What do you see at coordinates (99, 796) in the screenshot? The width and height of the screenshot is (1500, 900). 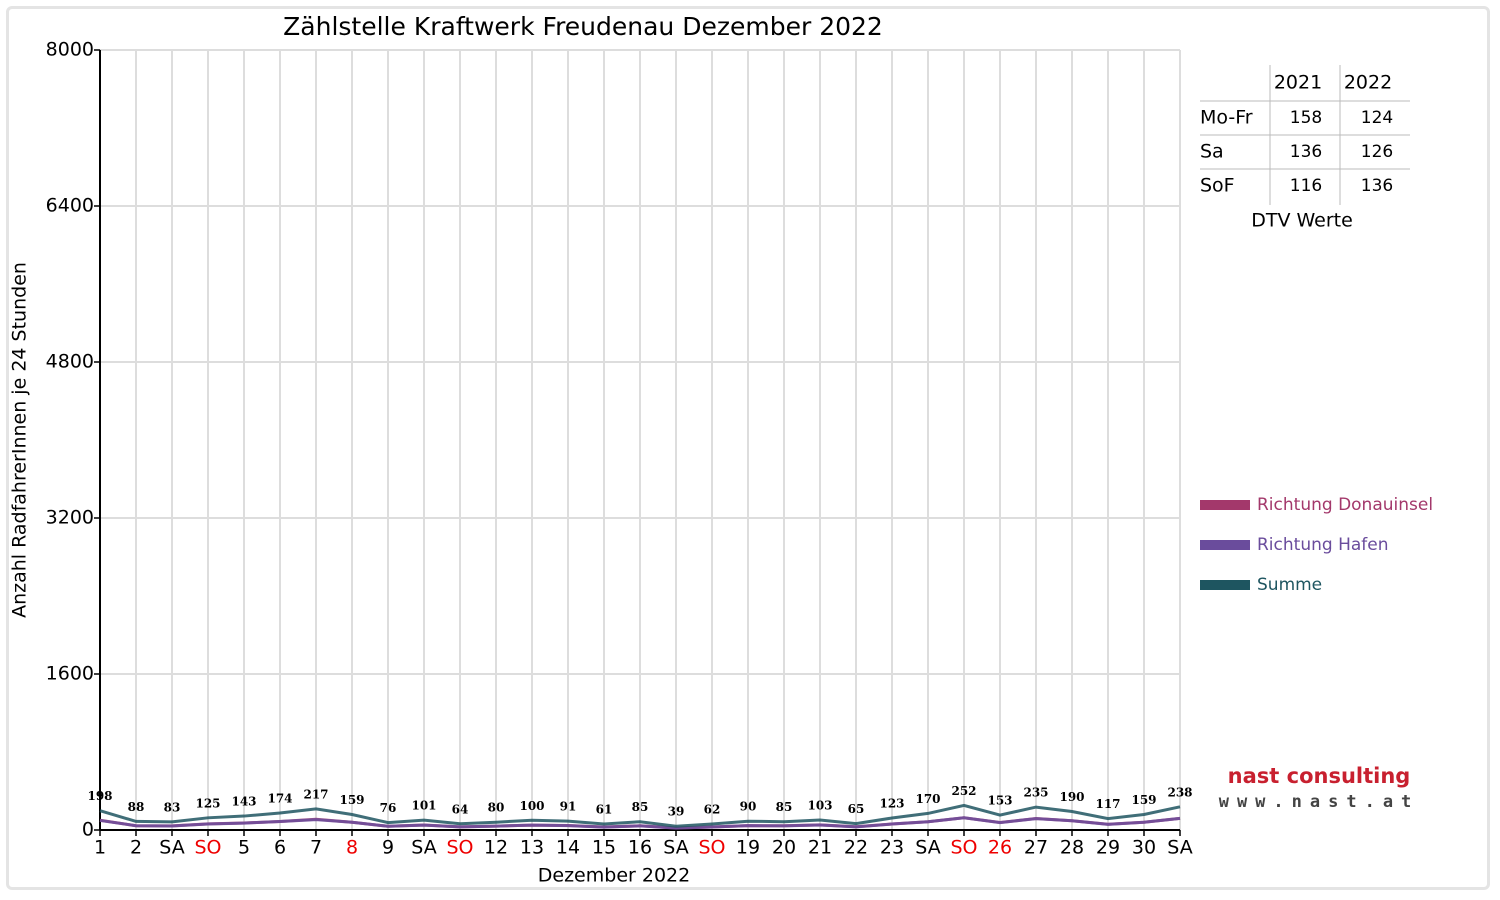 I see `data-label: 198` at bounding box center [99, 796].